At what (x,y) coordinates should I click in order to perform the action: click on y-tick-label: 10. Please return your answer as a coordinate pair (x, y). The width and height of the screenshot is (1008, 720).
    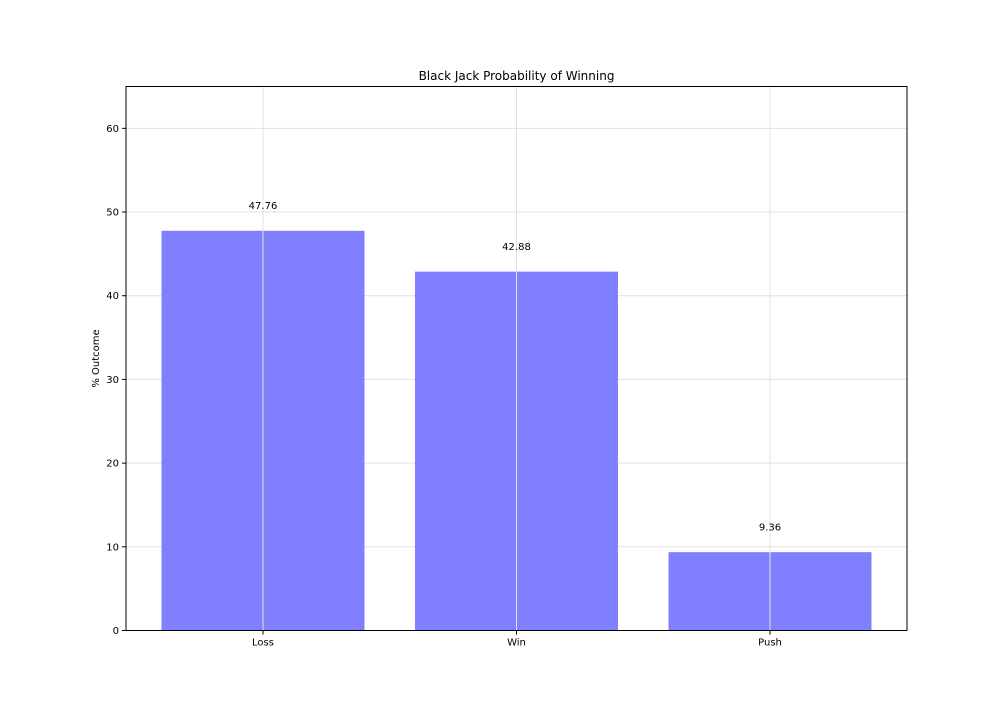
    Looking at the image, I should click on (112, 547).